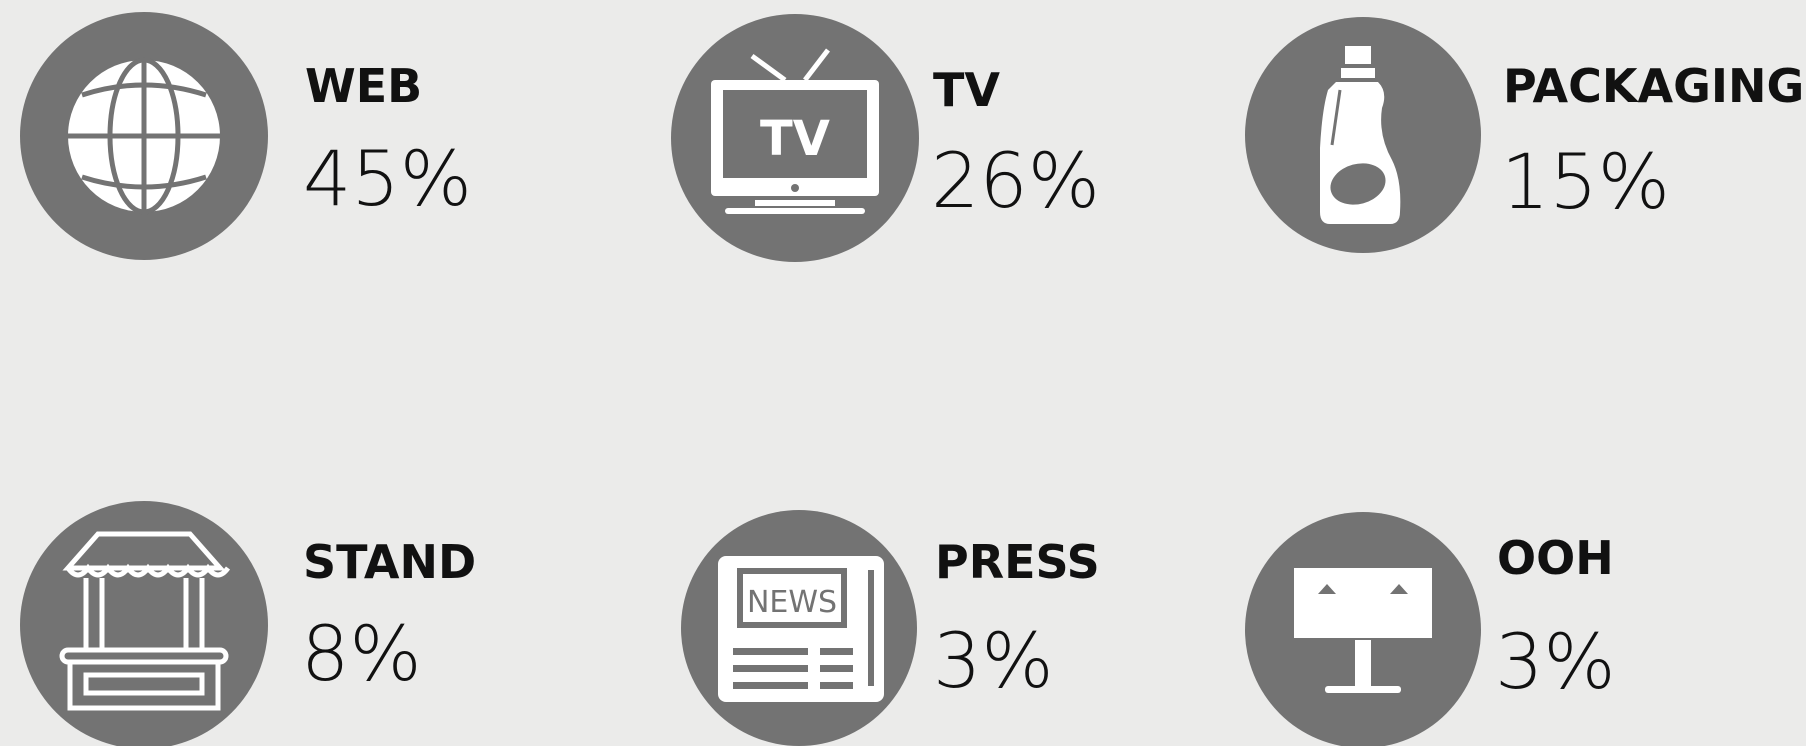  What do you see at coordinates (387, 178) in the screenshot?
I see `item-value: 45%` at bounding box center [387, 178].